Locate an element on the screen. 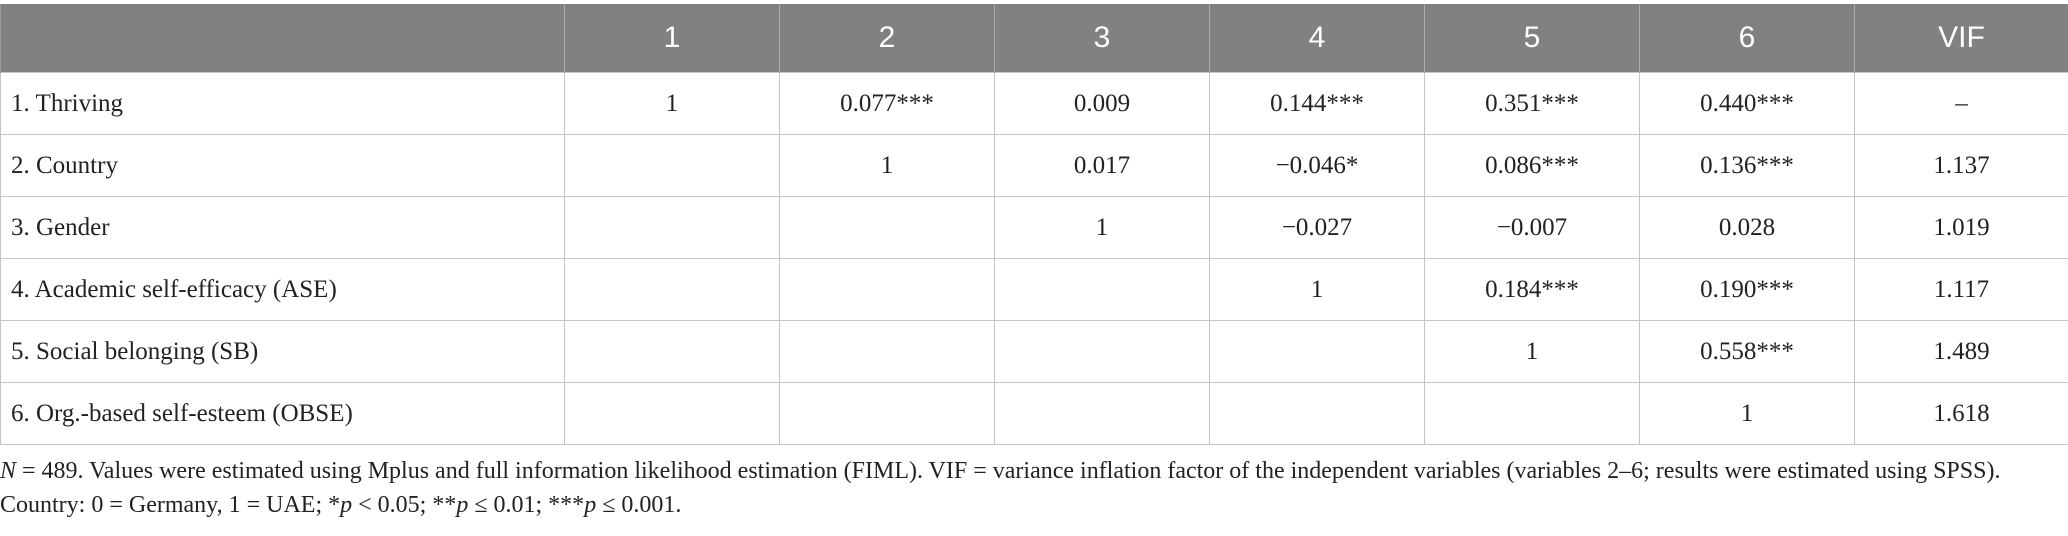  table-cell: 0.077*** is located at coordinates (887, 103).